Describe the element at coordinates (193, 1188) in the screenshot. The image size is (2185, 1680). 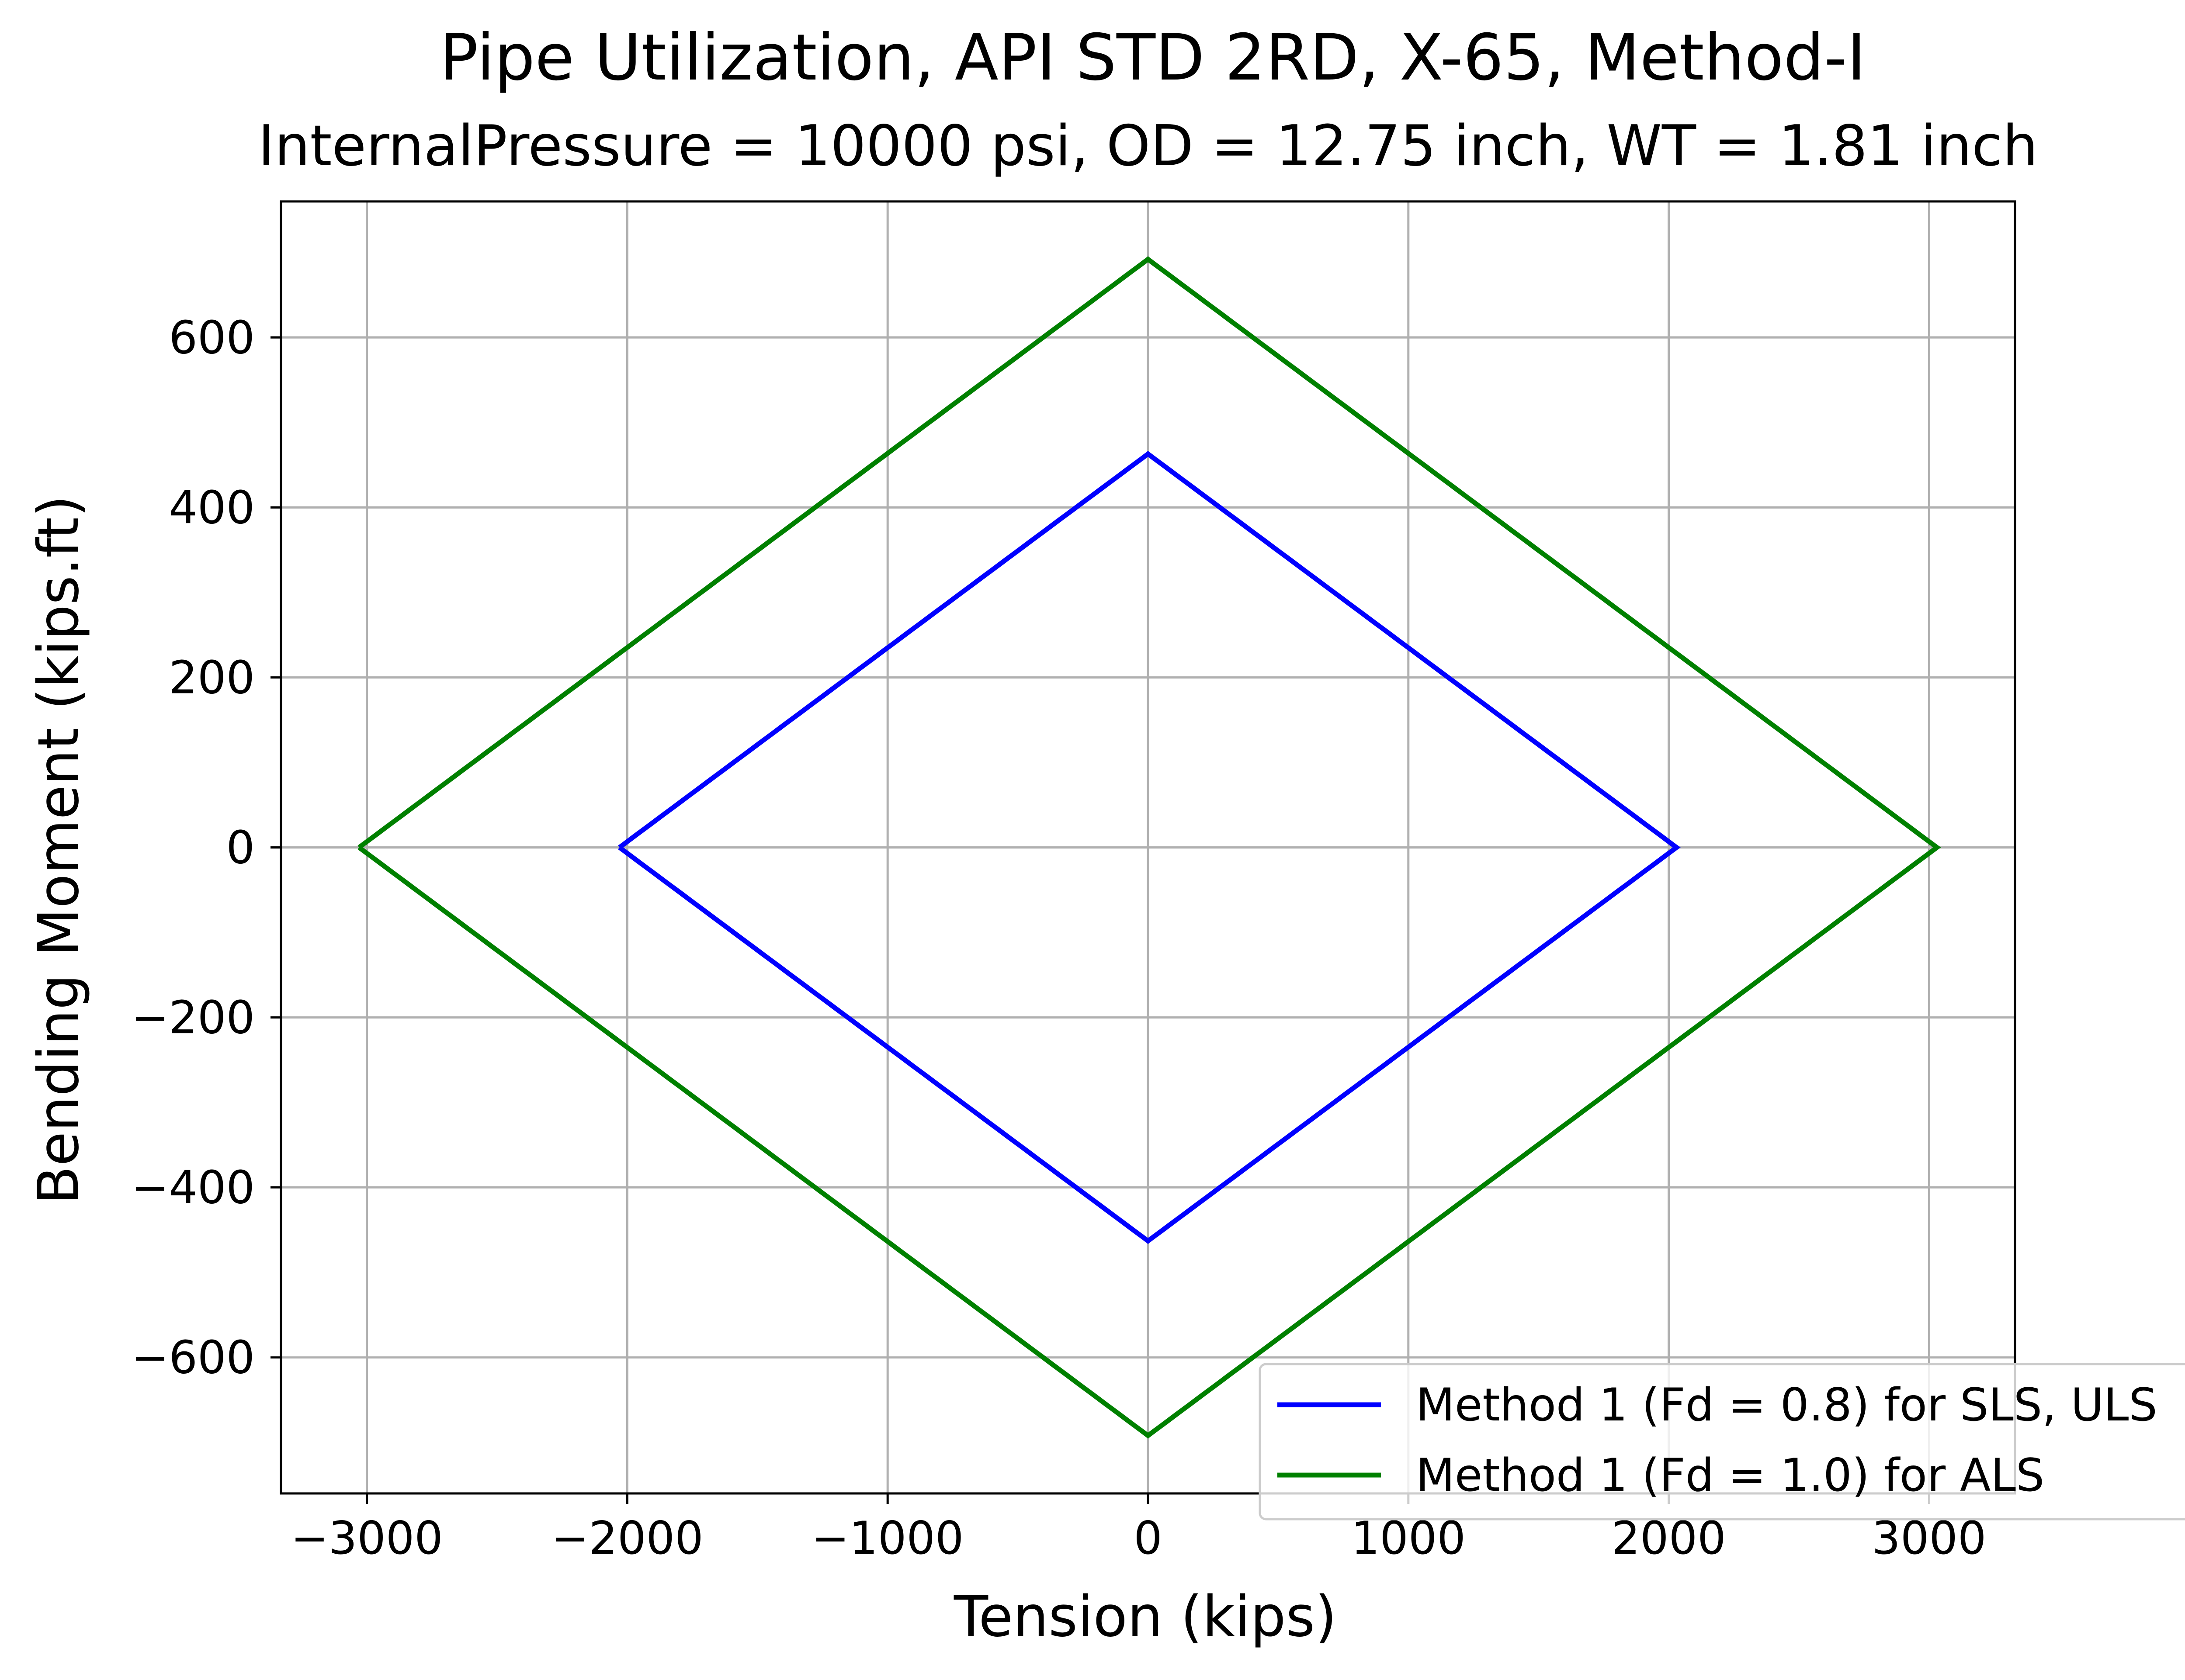
I see `y-tick-label: −400` at that location.